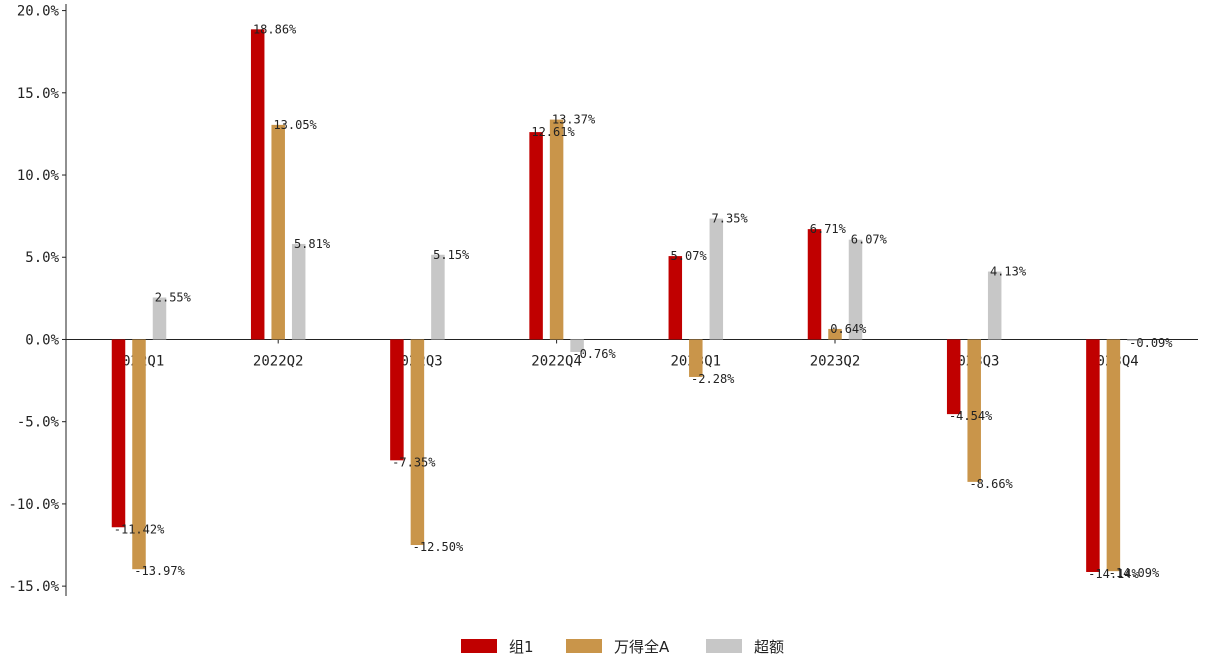 This screenshot has height=666, width=1206. Describe the element at coordinates (33, 587) in the screenshot. I see `y-tick-label: -15.0%` at that location.